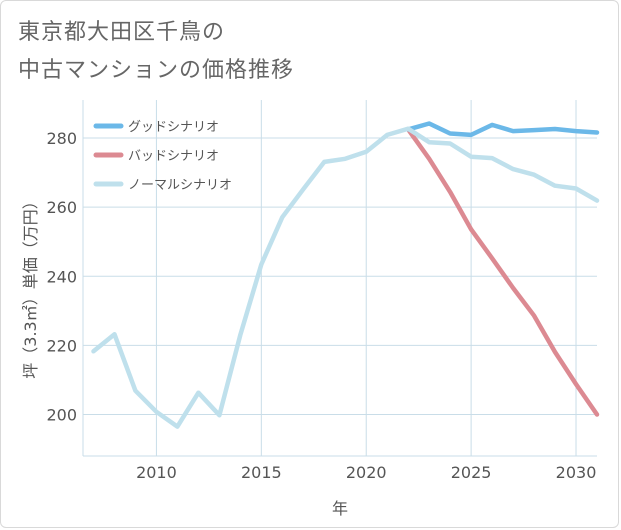  What do you see at coordinates (61, 345) in the screenshot?
I see `y-tick-label: 220` at bounding box center [61, 345].